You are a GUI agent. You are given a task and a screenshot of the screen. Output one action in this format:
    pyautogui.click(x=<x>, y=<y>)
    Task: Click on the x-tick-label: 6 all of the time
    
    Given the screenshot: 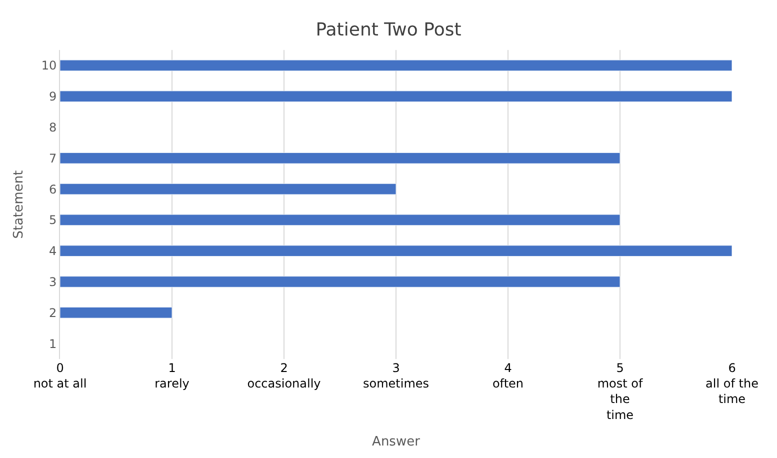 What is the action you would take?
    pyautogui.click(x=732, y=383)
    